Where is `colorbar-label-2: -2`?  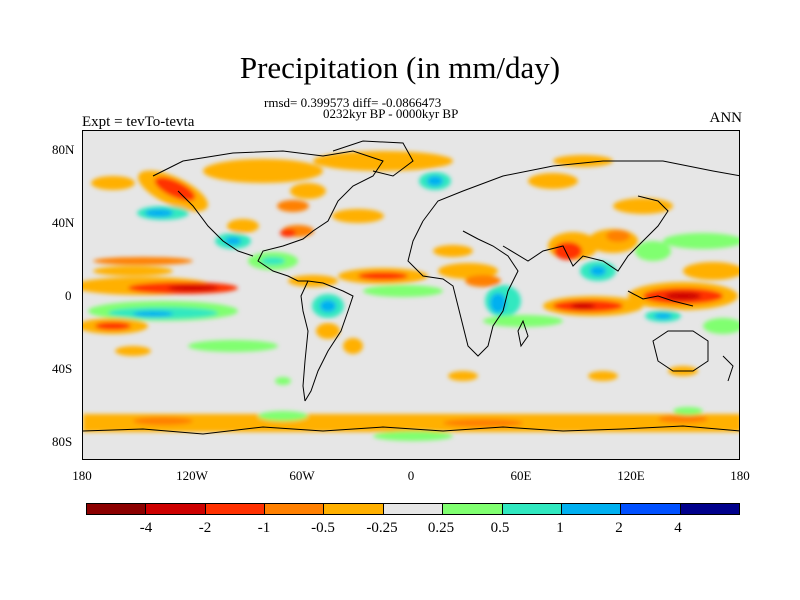 colorbar-label-2: -2 is located at coordinates (205, 528).